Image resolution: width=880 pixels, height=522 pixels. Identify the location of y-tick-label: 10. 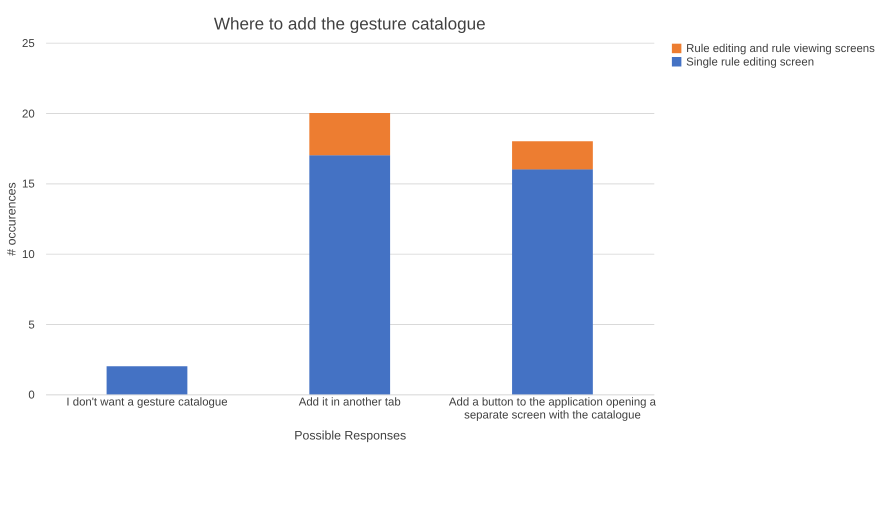
(28, 254).